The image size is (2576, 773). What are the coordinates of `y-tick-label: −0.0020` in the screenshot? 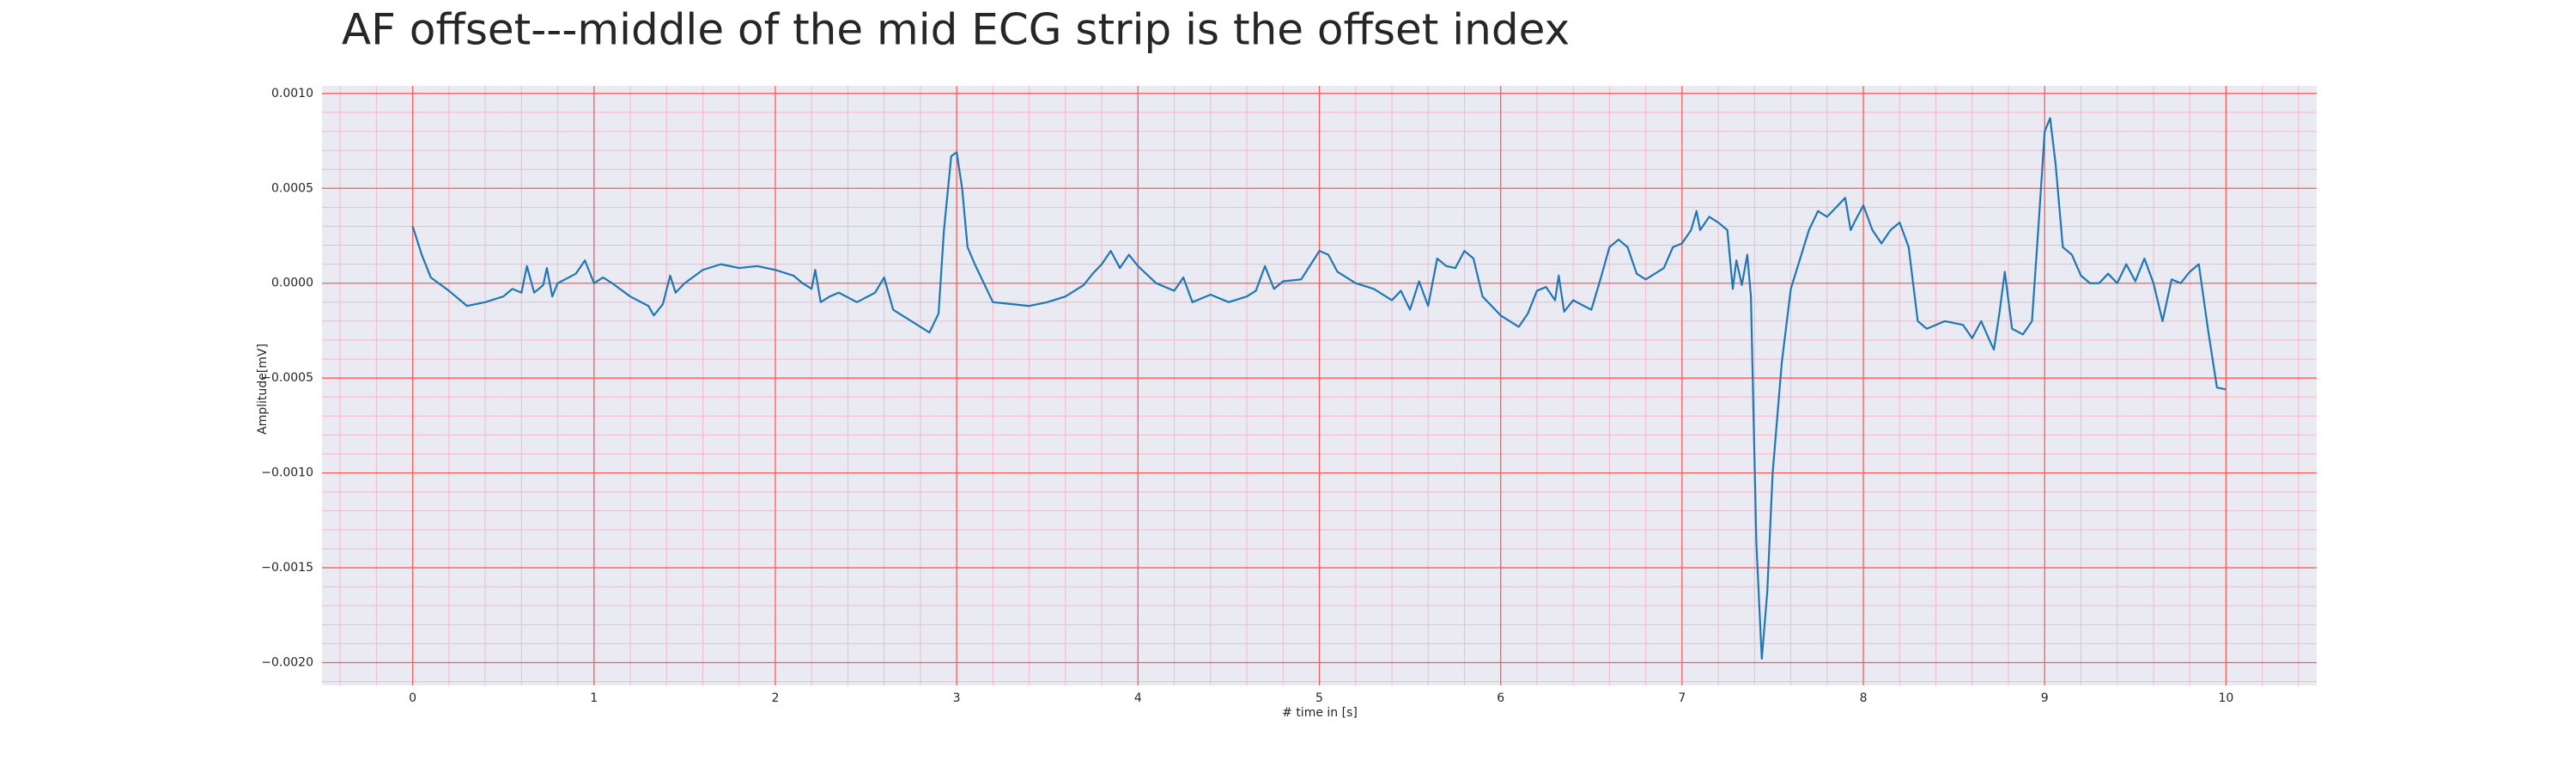 It's located at (287, 662).